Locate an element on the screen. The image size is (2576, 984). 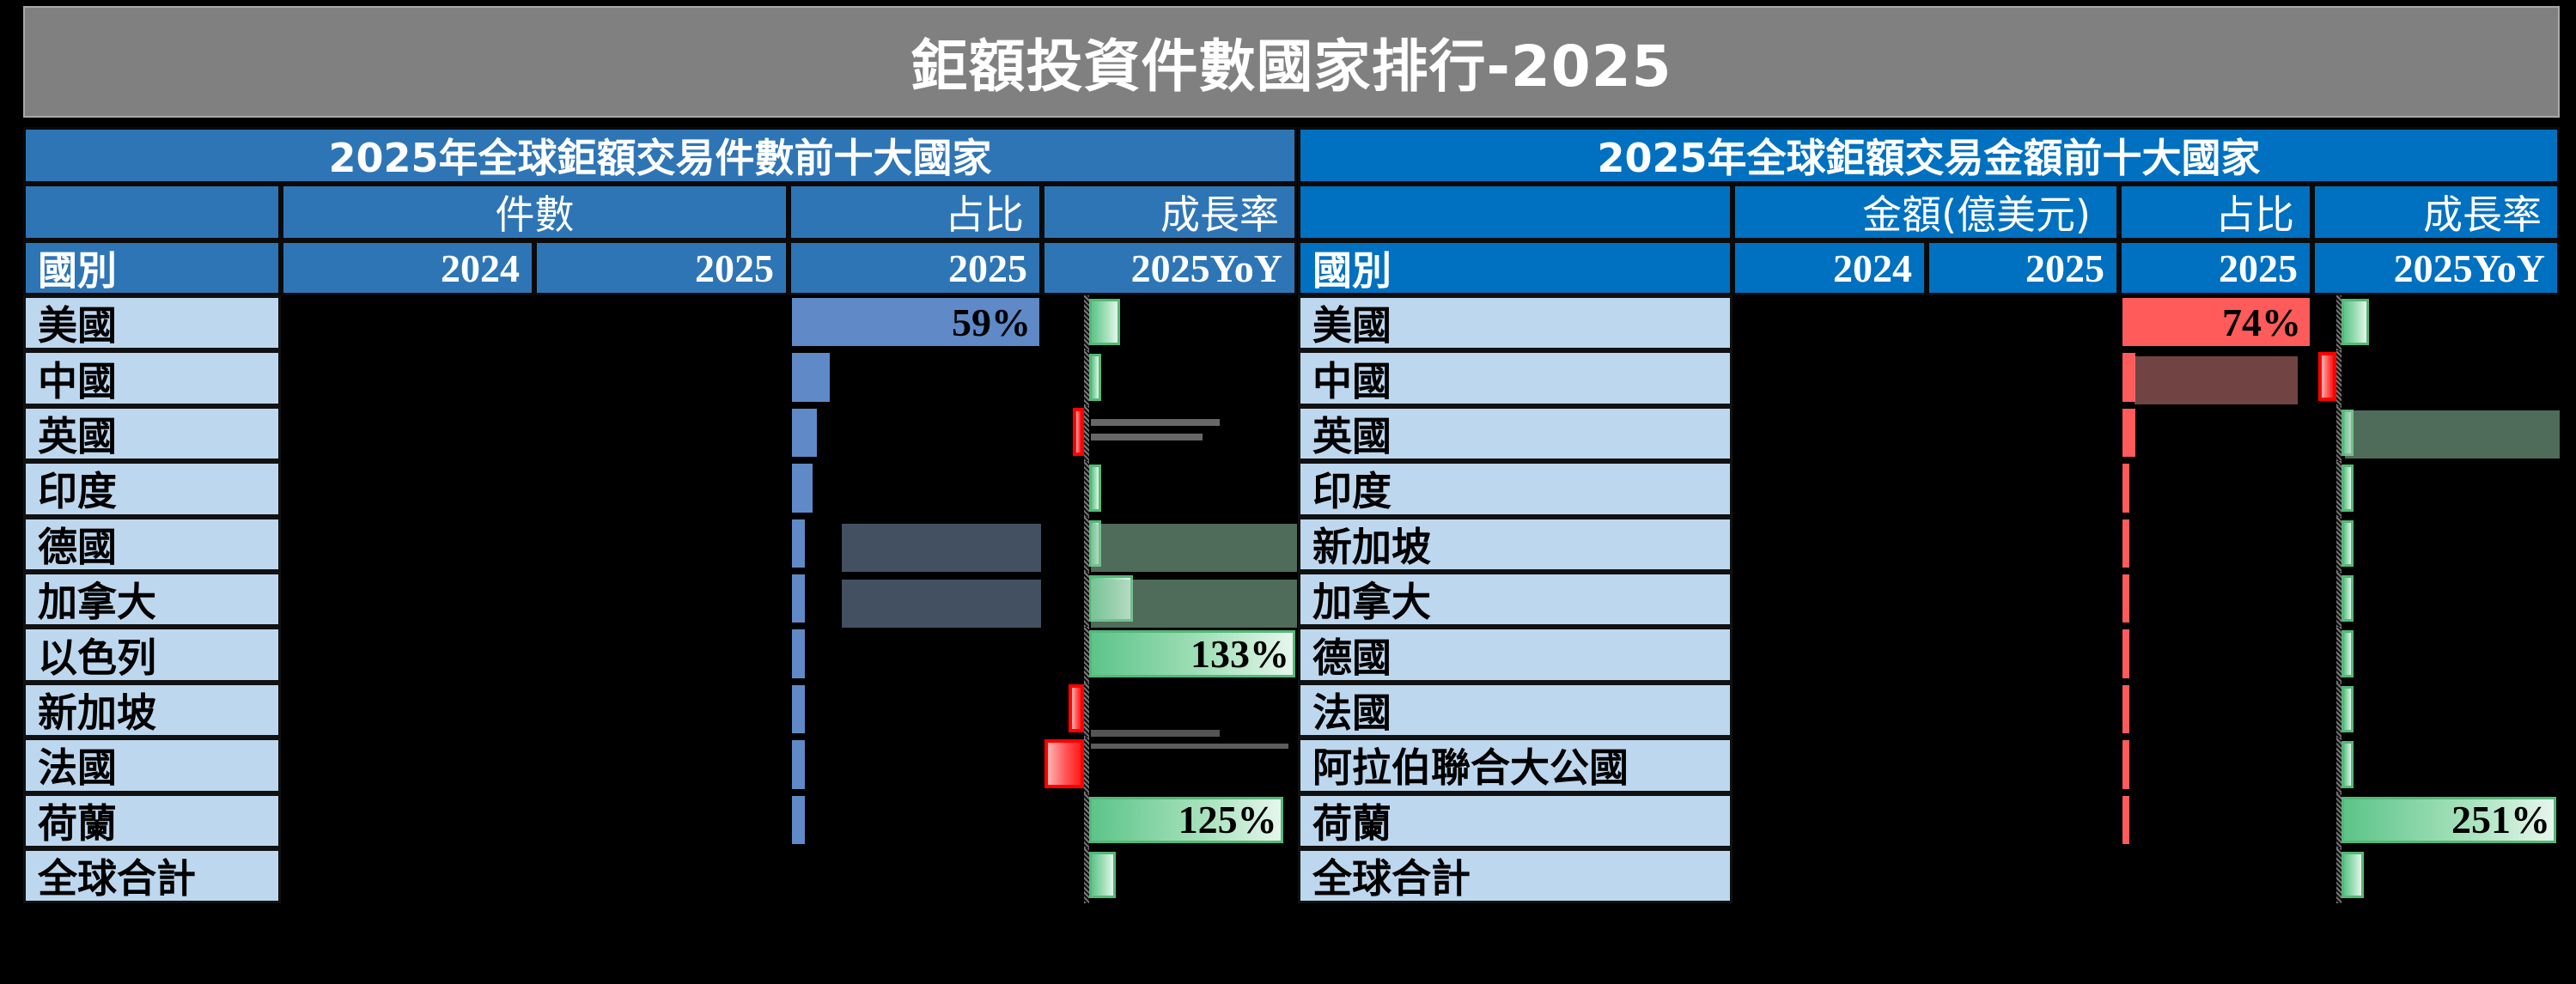
country-cell: 阿拉伯聯合大公國 is located at coordinates (1515, 765).